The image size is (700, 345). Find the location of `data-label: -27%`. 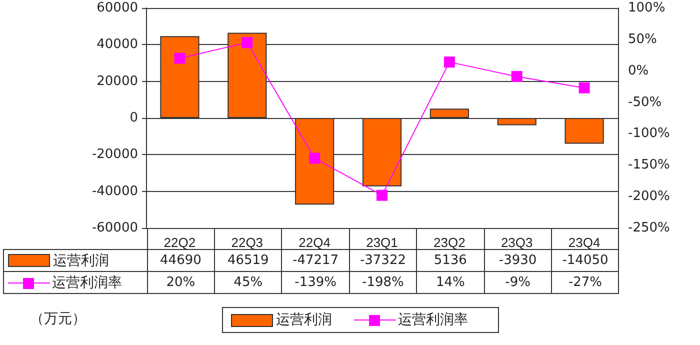

data-label: -27% is located at coordinates (585, 283).